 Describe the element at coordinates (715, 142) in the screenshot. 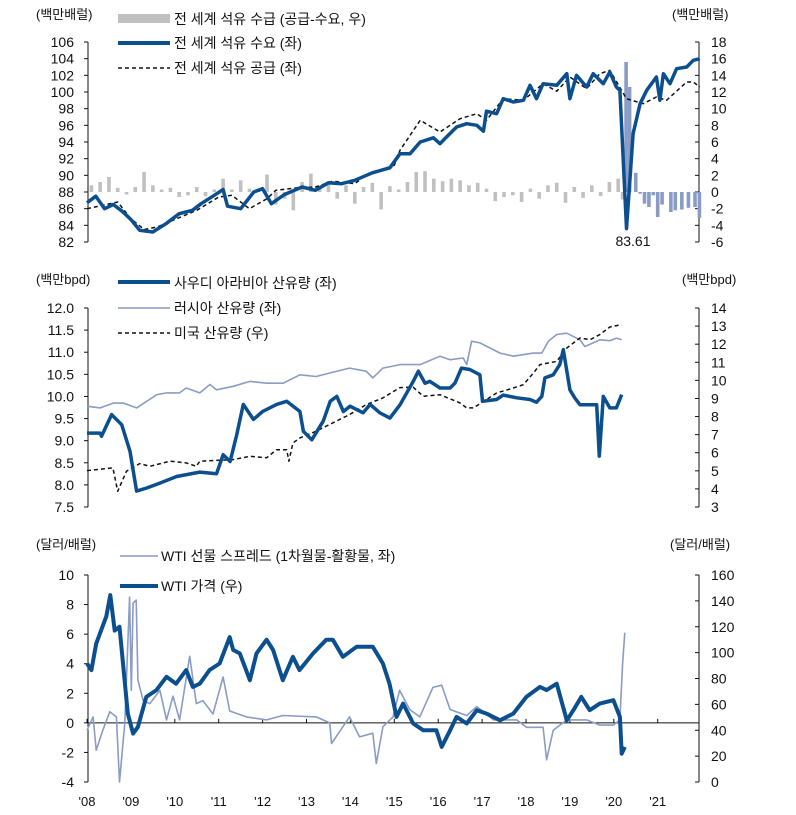

I see `right-tick-label: 6` at that location.